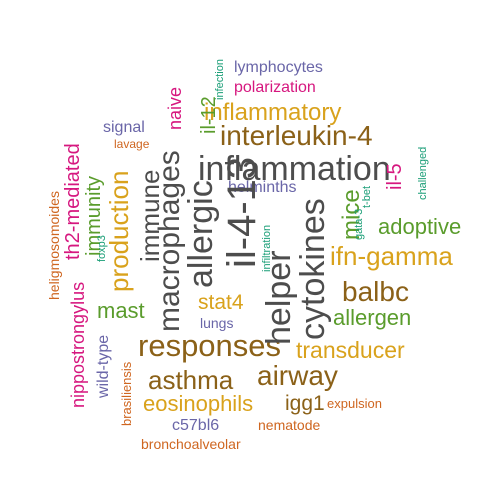 The image size is (500, 500). I want to click on word-nippostrongylus: nippostrongylus, so click(78, 344).